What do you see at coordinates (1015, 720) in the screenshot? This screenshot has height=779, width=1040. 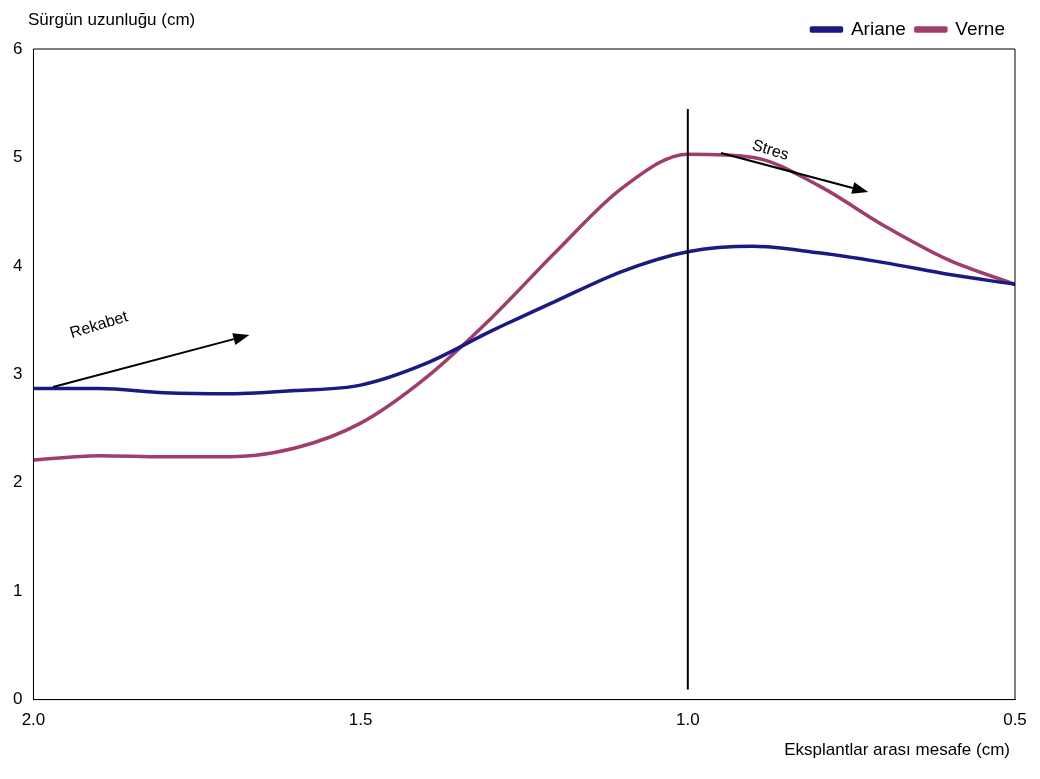 I see `x-tick-label: 0.5` at bounding box center [1015, 720].